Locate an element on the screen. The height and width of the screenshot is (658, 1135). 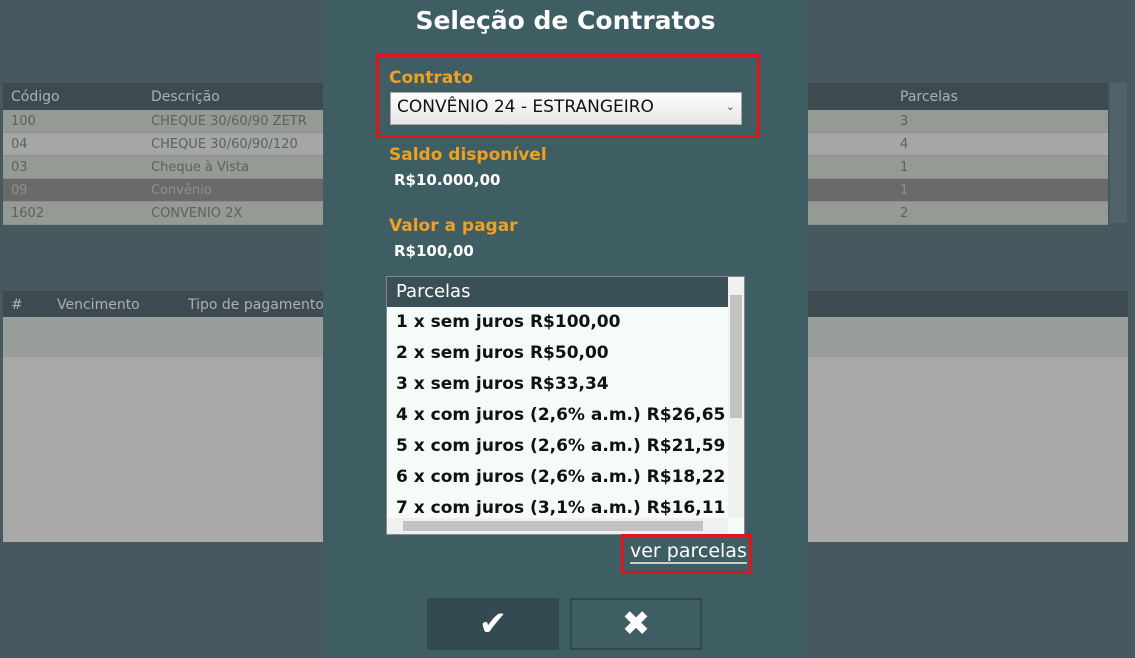
confirm-button: ✔ is located at coordinates (493, 624).